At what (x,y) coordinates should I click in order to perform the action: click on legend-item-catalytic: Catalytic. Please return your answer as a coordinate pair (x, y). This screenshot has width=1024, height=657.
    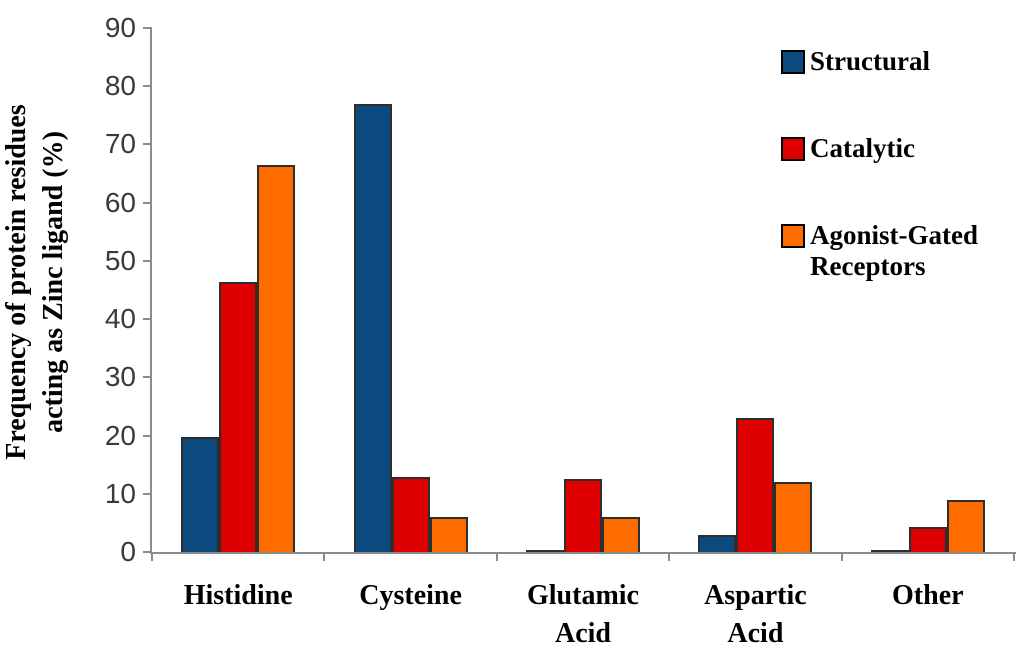
    Looking at the image, I should click on (899, 148).